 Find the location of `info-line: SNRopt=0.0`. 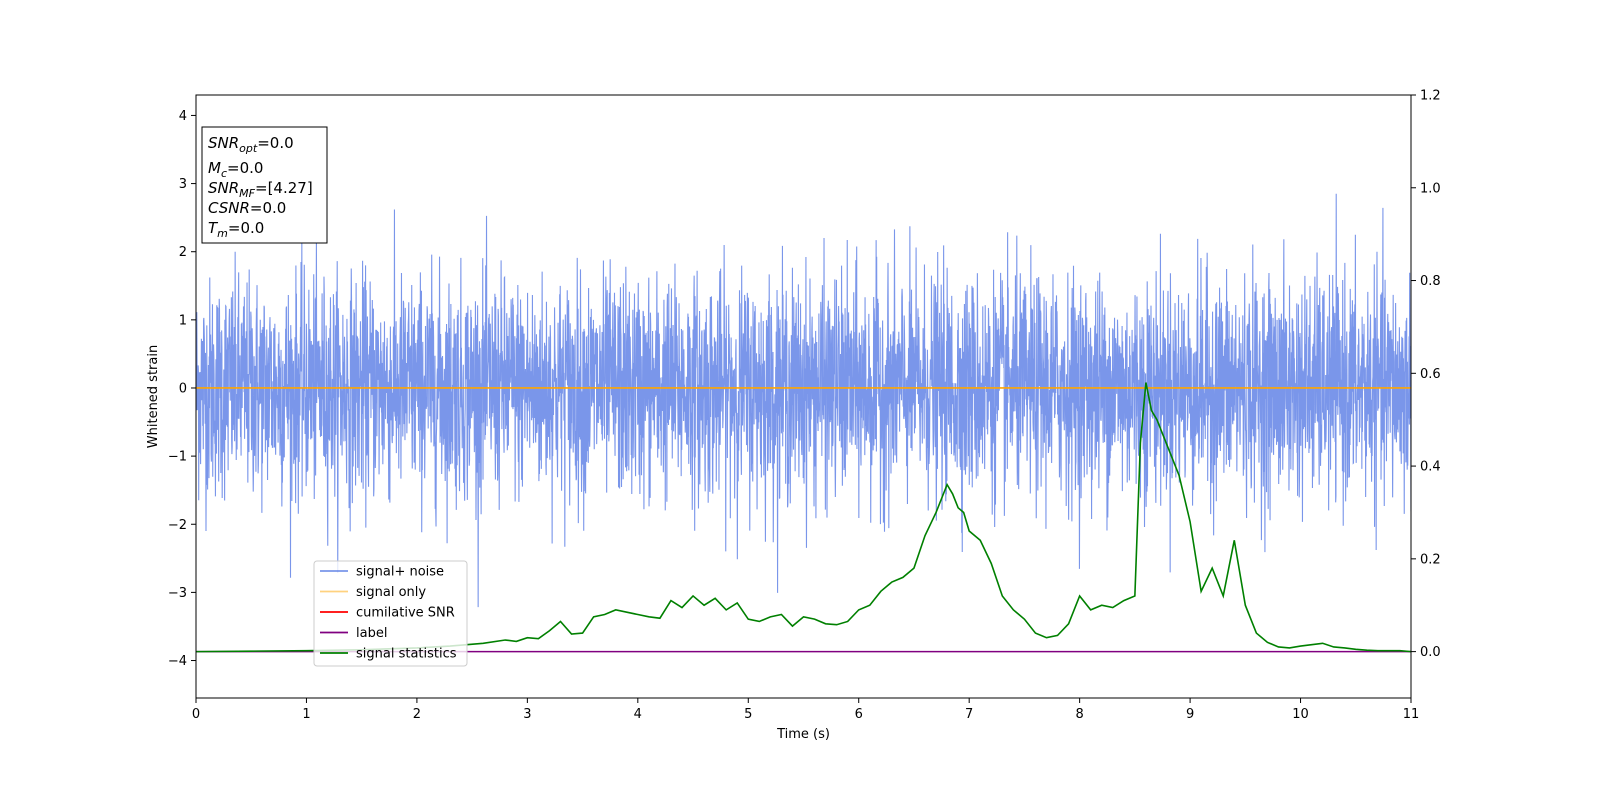

info-line: SNRopt=0.0 is located at coordinates (251, 144).